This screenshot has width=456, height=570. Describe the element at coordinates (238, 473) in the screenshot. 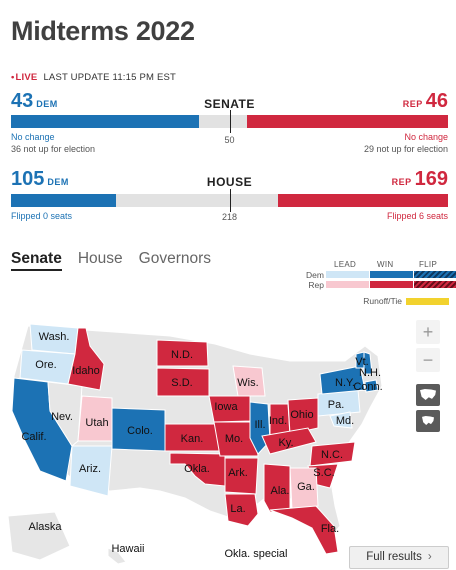

I see `state-label: Ark.` at that location.